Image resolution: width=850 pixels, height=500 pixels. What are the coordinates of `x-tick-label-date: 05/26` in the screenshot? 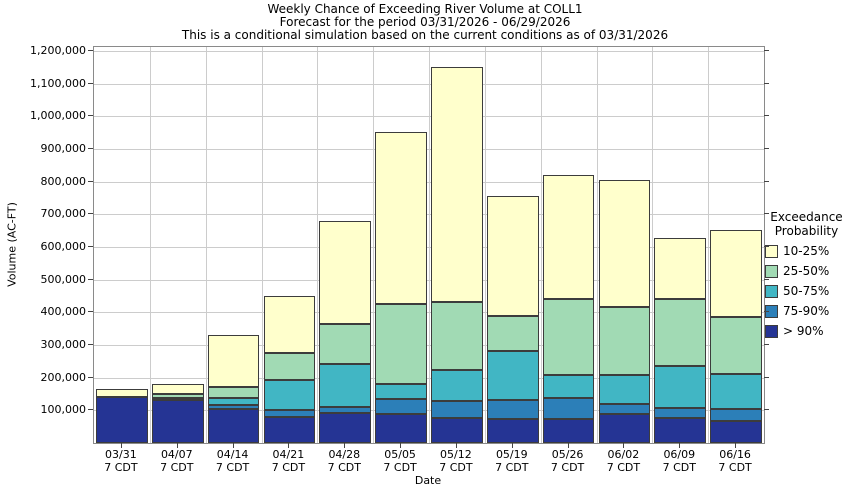 It's located at (567, 454).